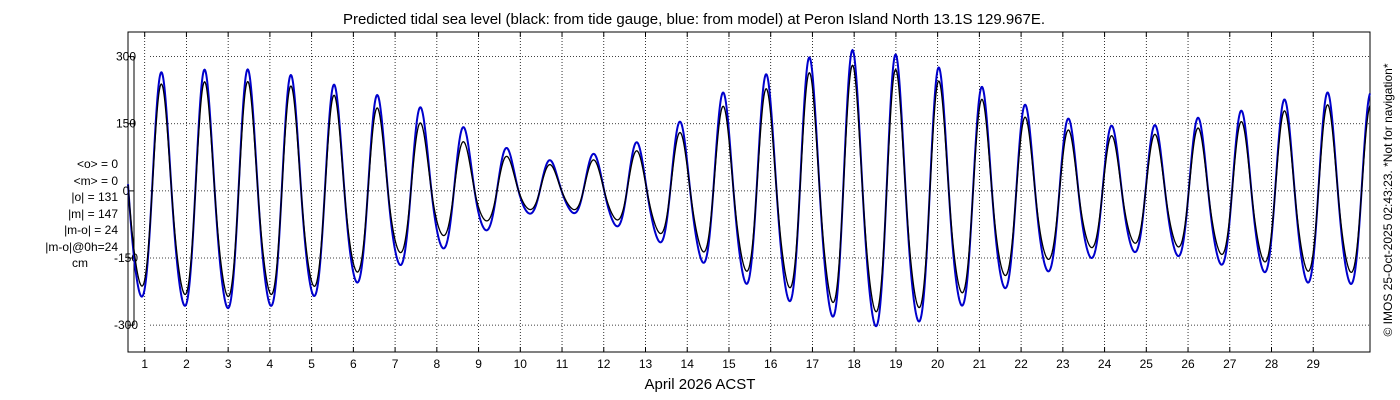 The height and width of the screenshot is (400, 1400). What do you see at coordinates (144, 364) in the screenshot?
I see `x-tick-label: 1` at bounding box center [144, 364].